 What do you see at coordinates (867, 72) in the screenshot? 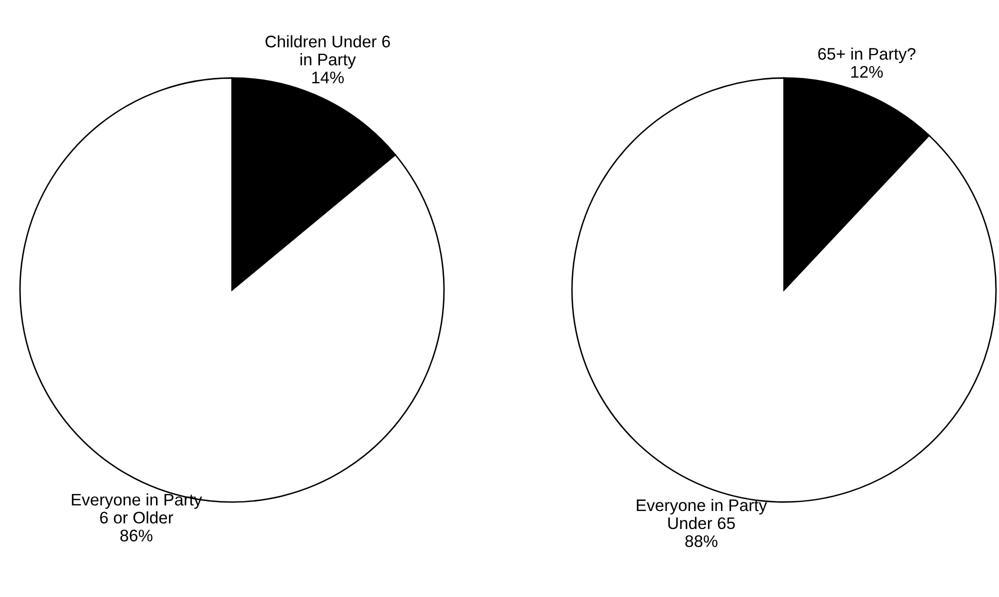
I see `data-label: 12%` at bounding box center [867, 72].